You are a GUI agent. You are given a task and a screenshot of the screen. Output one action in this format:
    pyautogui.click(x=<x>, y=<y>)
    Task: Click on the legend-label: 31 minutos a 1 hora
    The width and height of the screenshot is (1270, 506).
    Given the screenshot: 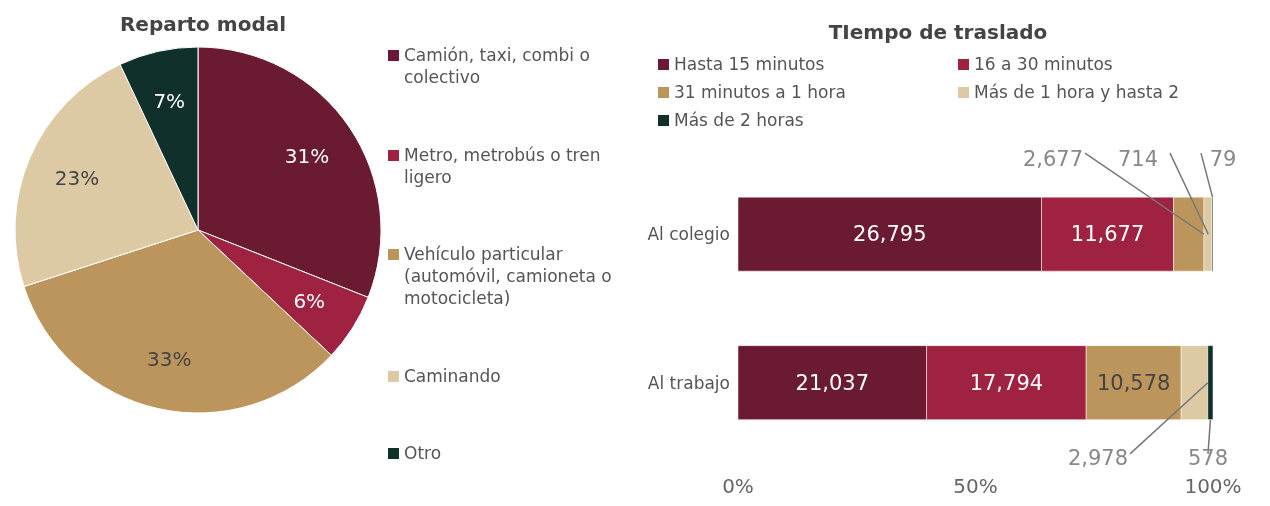 What is the action you would take?
    pyautogui.click(x=760, y=92)
    